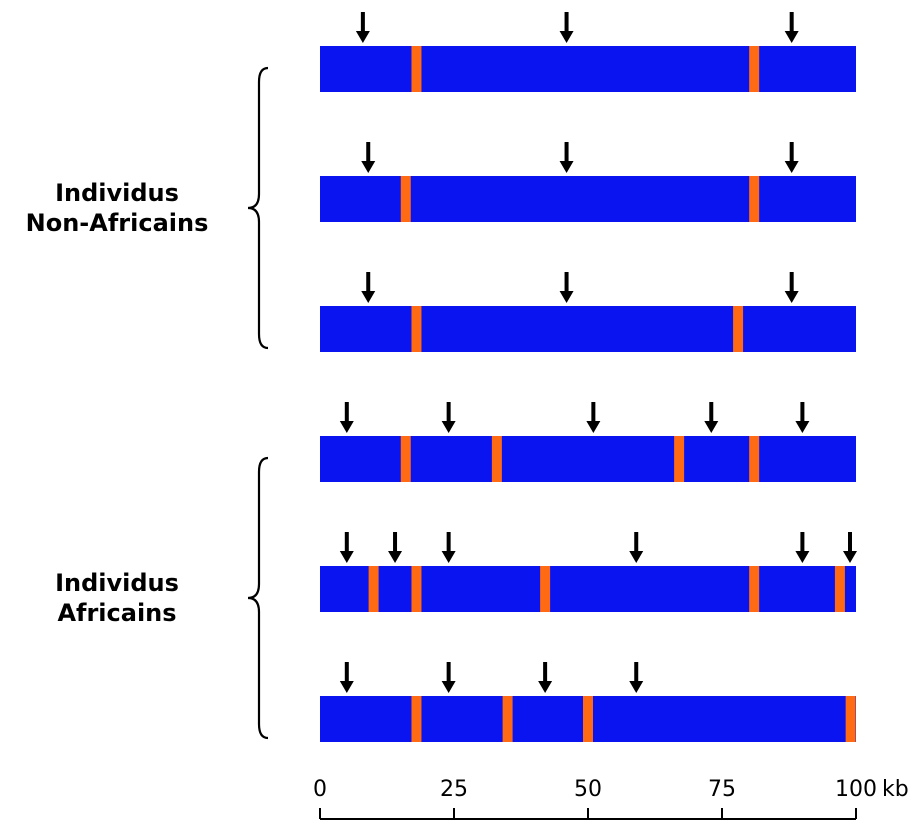 The width and height of the screenshot is (916, 836). I want to click on tick-label: 0, so click(320, 789).